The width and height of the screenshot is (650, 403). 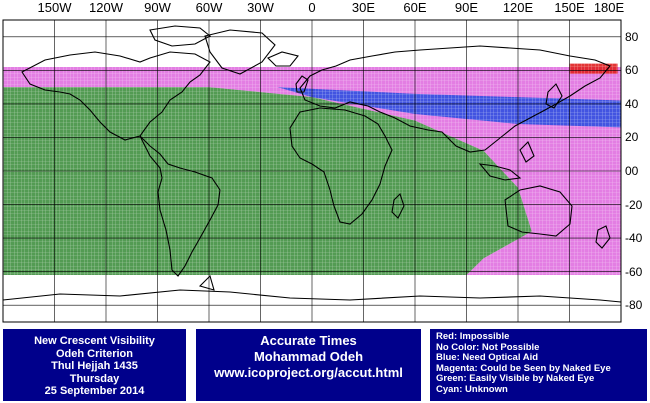 I want to click on latitude-label: -20, so click(x=634, y=204).